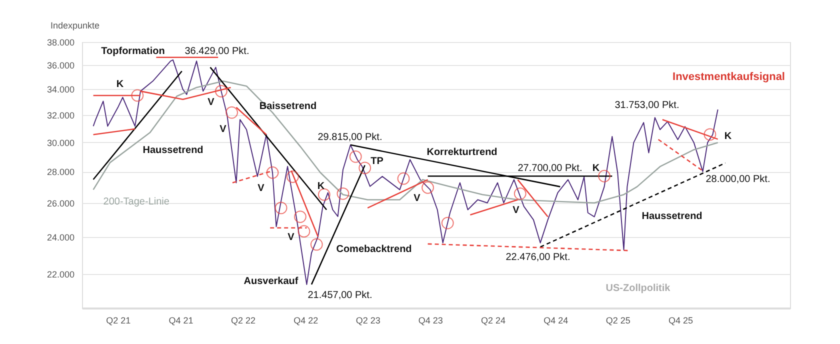 The image size is (840, 344). I want to click on y-tick-label: 32.000, so click(60, 115).